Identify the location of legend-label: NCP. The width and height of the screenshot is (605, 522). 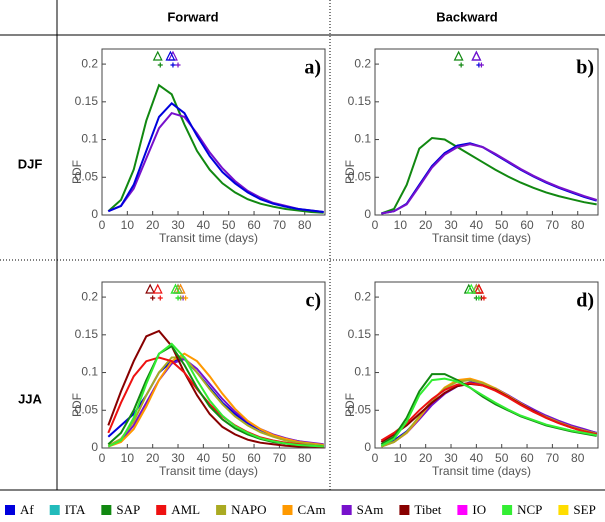
(529, 509).